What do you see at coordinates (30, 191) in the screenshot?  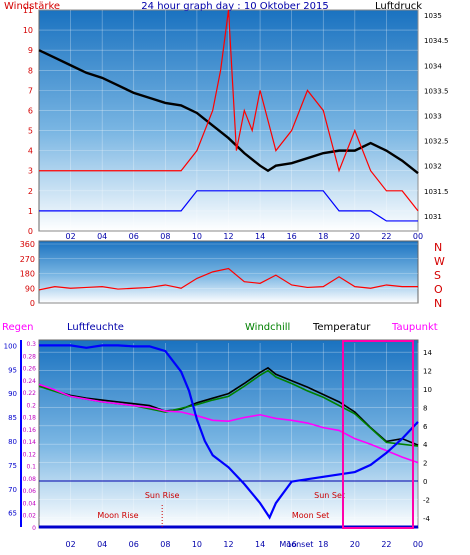 I see `panel1-left-tick: 2` at bounding box center [30, 191].